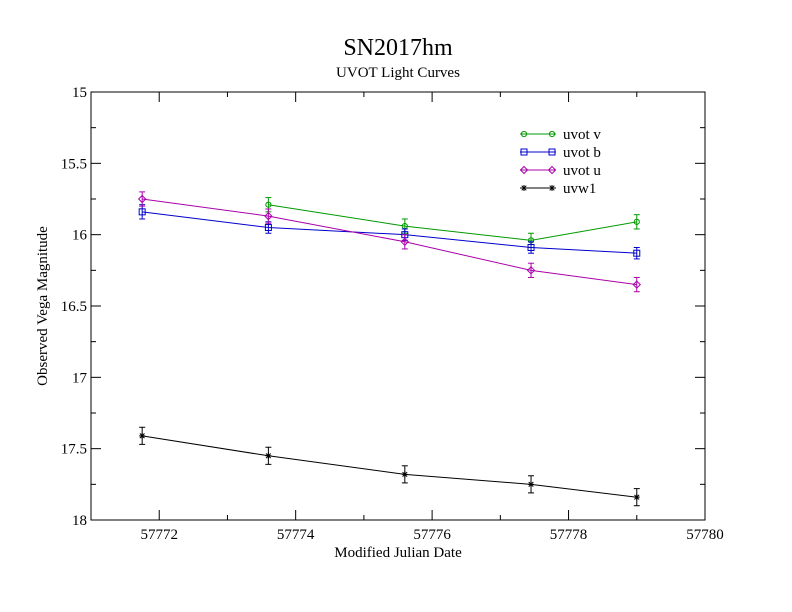  I want to click on chart-subtitle: UVOT Light Curves, so click(398, 73).